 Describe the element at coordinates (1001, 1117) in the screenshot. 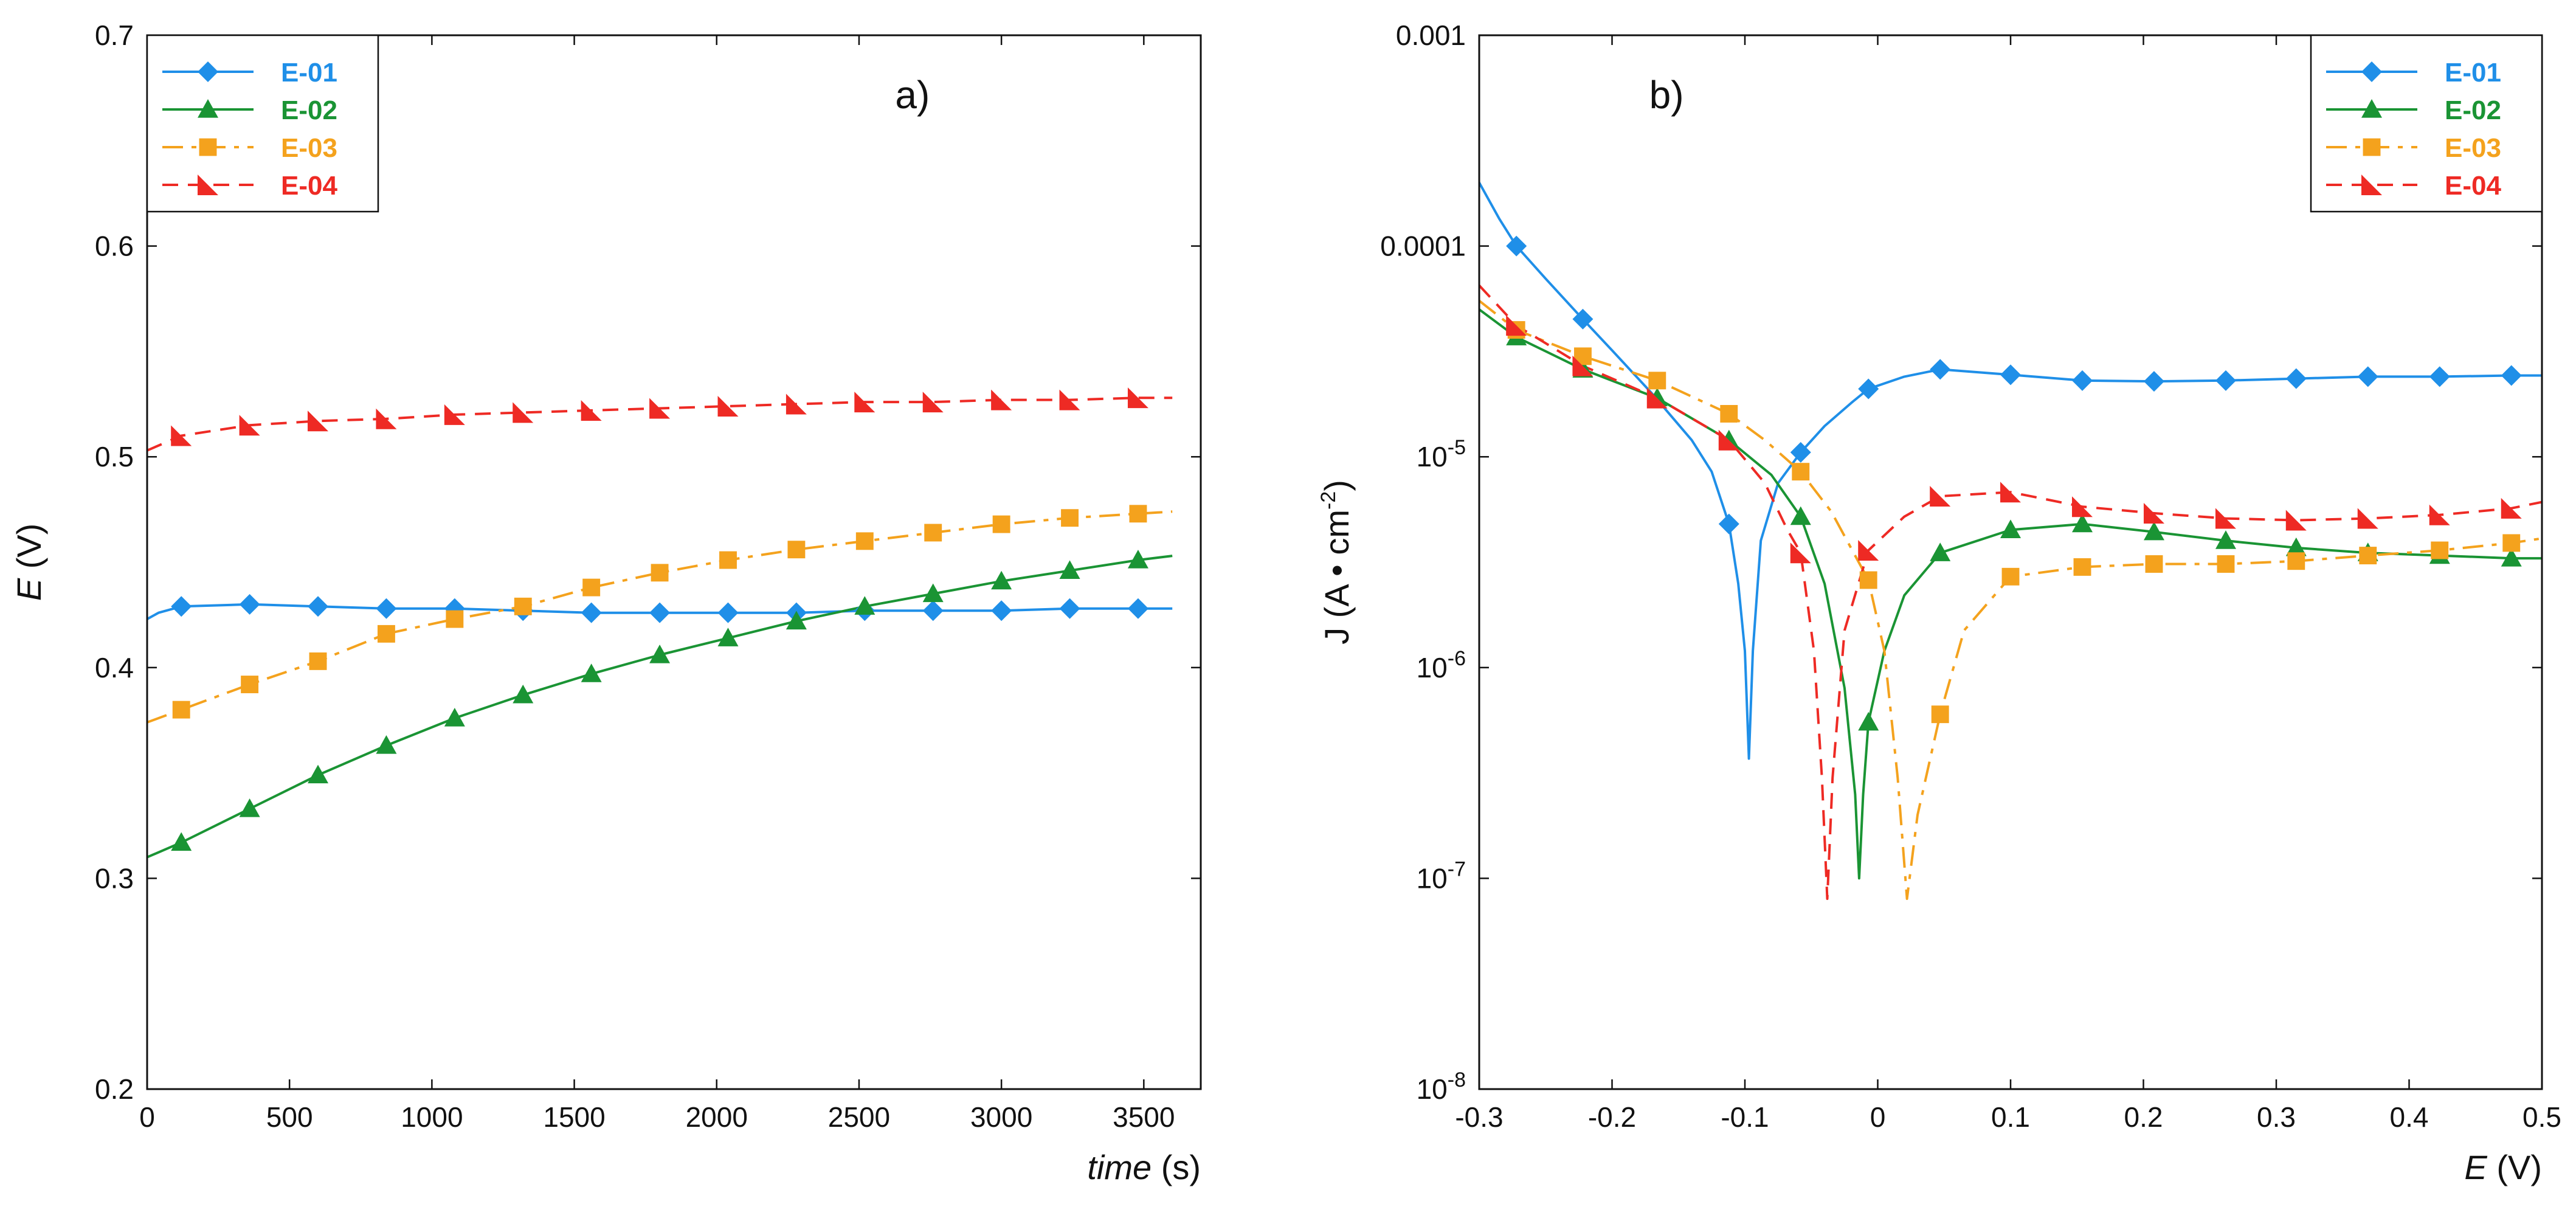

I see `x-tick-label: 3000` at that location.